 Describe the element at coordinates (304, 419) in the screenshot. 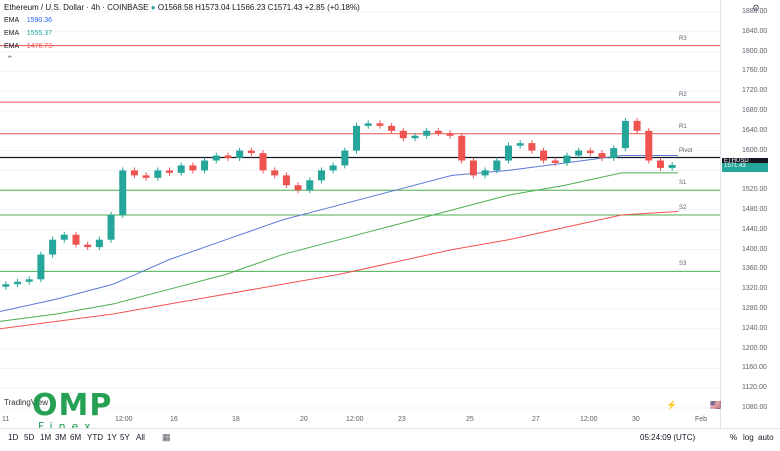

I see `x-tick-label: 20` at that location.